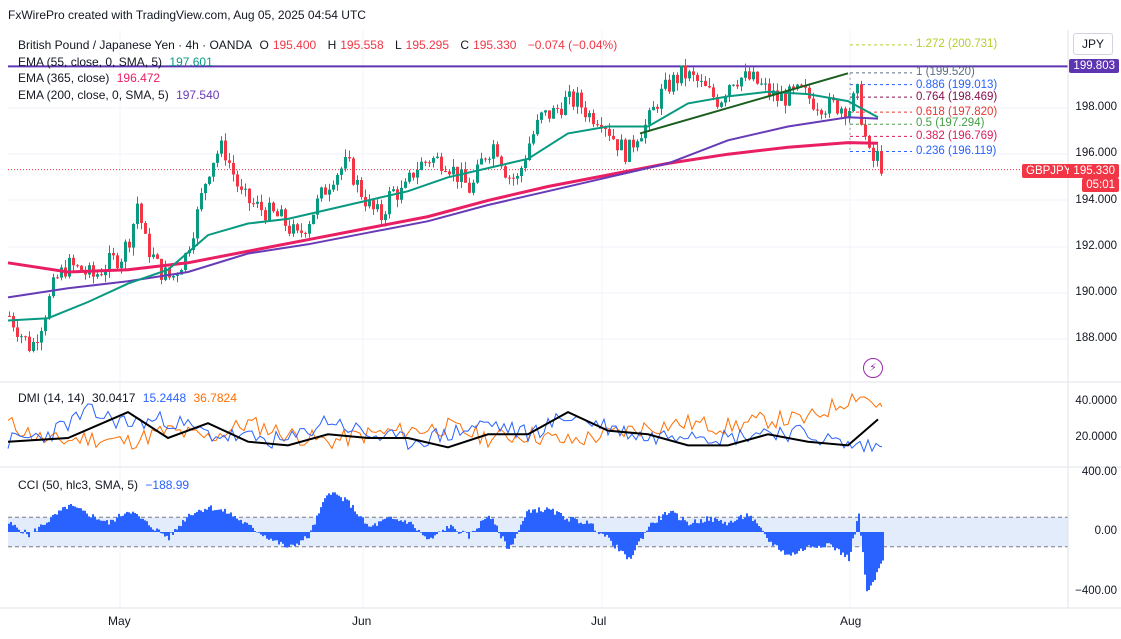 The image size is (1121, 639). What do you see at coordinates (114, 398) in the screenshot?
I see `dmi-adx-value: 30.0417` at bounding box center [114, 398].